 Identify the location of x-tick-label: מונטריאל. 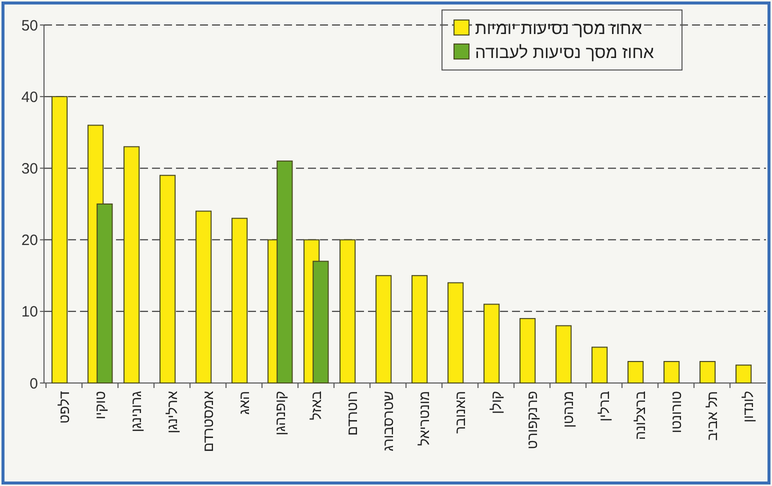
(424, 418).